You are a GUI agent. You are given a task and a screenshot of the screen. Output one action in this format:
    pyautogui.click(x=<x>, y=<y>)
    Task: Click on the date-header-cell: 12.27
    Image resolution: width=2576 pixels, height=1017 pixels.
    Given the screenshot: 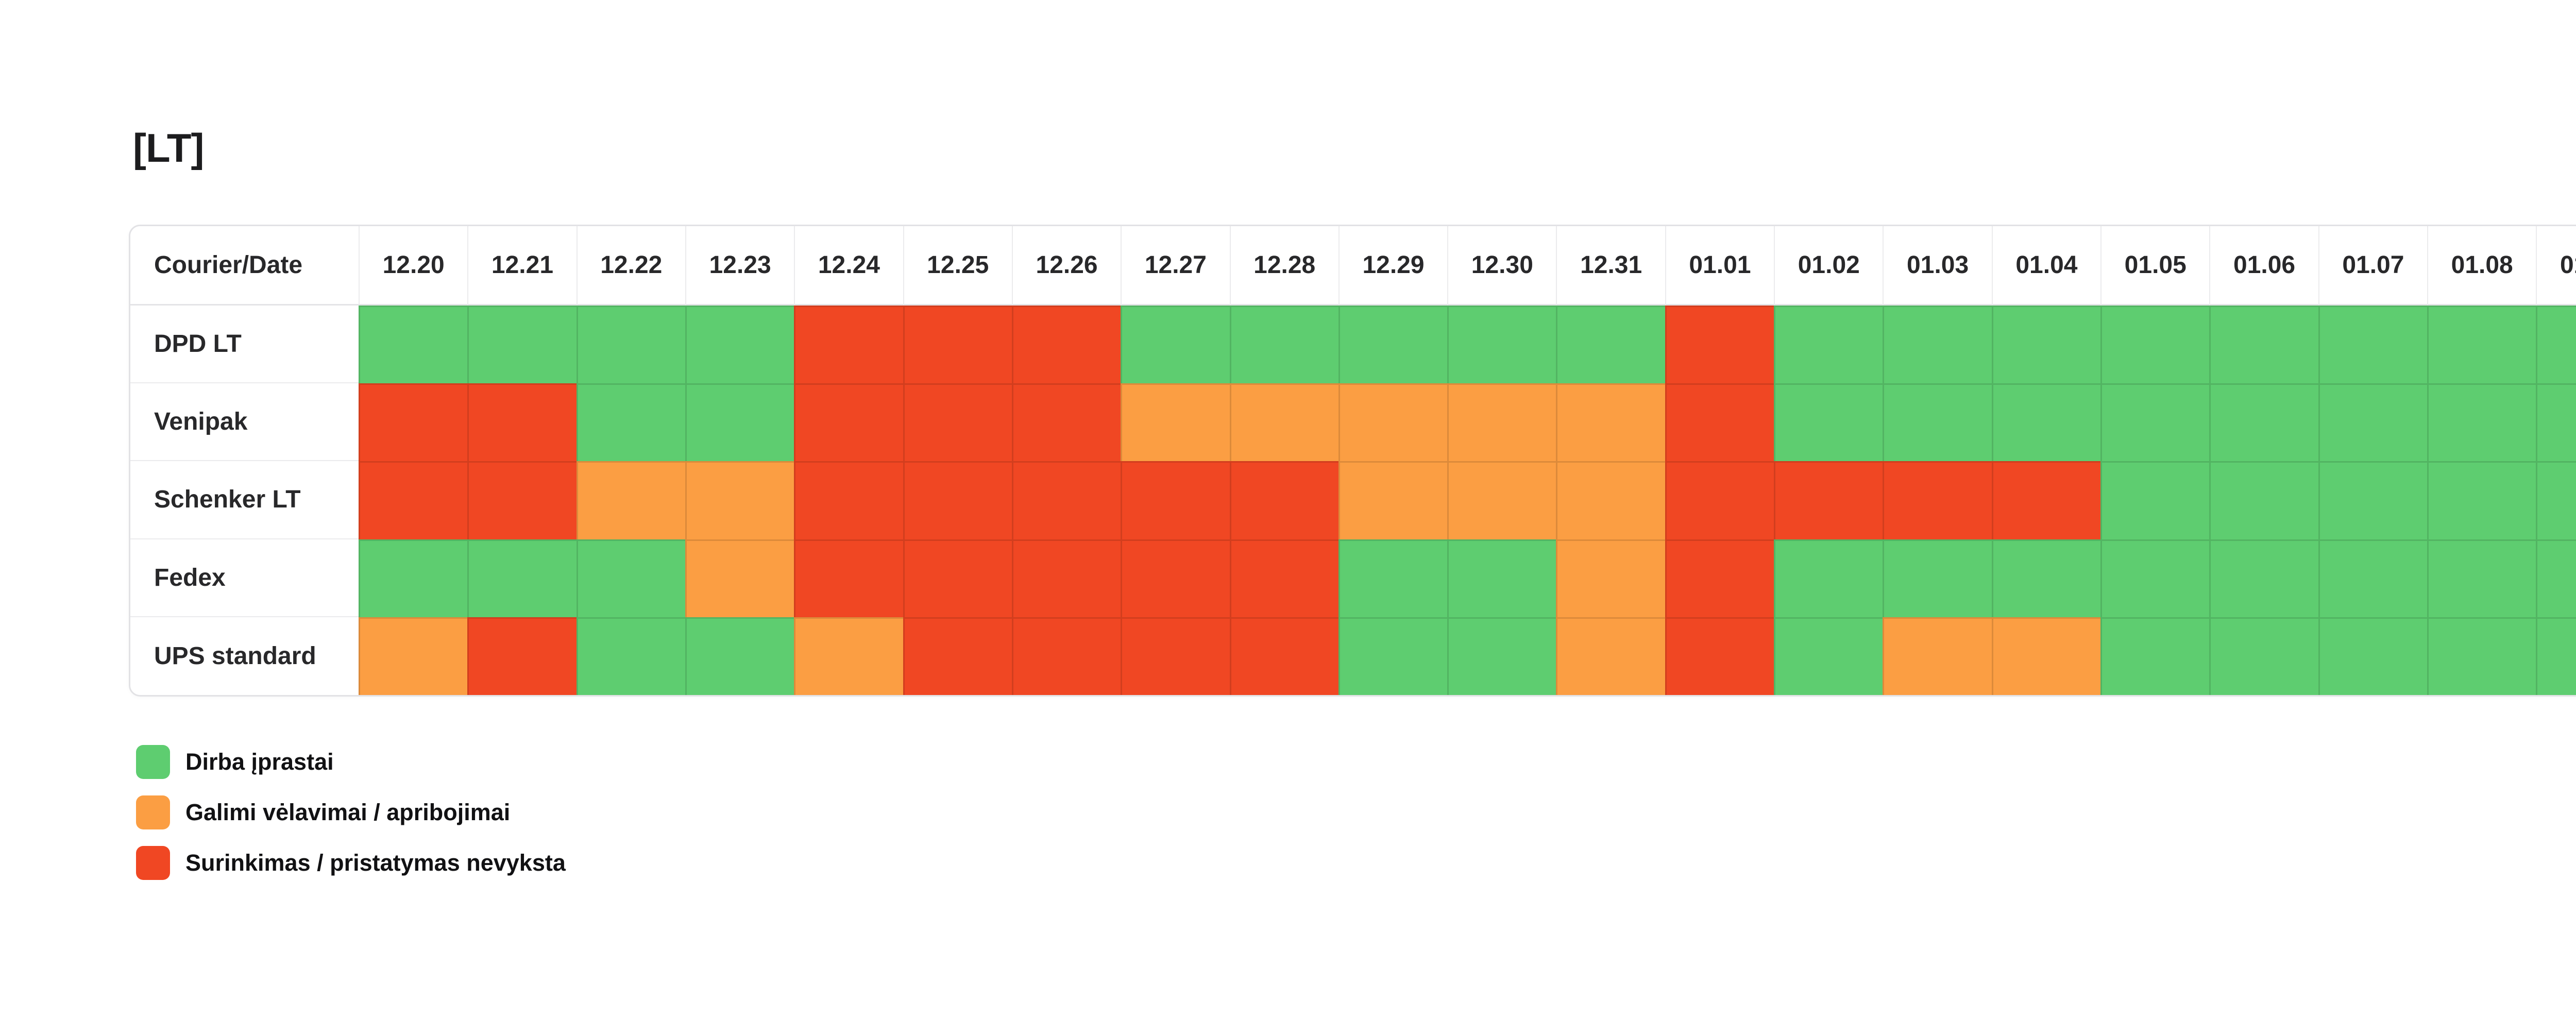 What is the action you would take?
    pyautogui.click(x=1176, y=266)
    